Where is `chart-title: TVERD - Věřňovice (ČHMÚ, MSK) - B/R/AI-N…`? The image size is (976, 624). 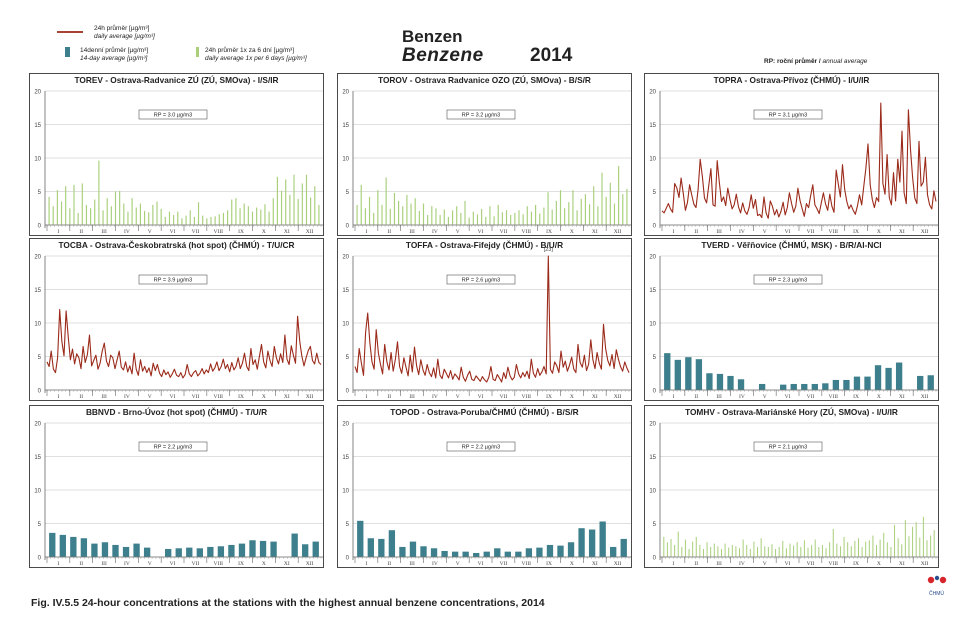
chart-title: TVERD - Věřňovice (ČHMÚ, MSK) - B/R/AI-N… is located at coordinates (791, 245).